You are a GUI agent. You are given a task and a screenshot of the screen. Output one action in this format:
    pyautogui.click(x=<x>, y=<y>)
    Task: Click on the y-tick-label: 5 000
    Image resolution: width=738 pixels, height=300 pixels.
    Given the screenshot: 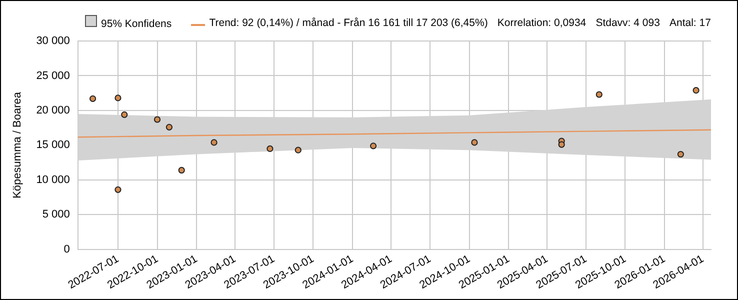 What is the action you would take?
    pyautogui.click(x=56, y=214)
    